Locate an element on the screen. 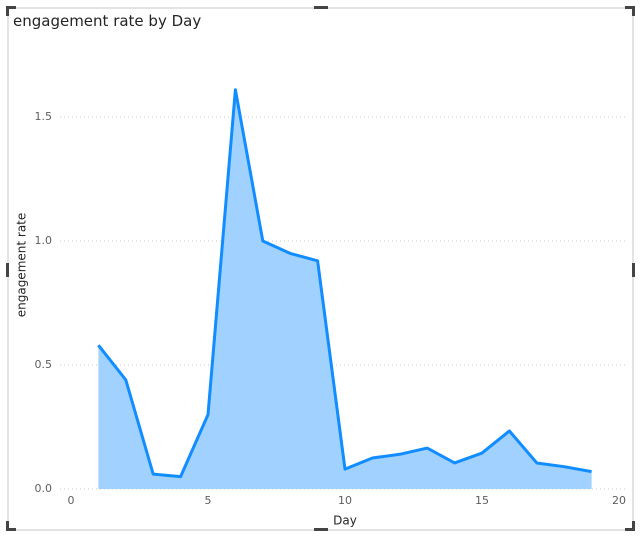 The image size is (641, 537). x-axis-title: Day is located at coordinates (345, 521).